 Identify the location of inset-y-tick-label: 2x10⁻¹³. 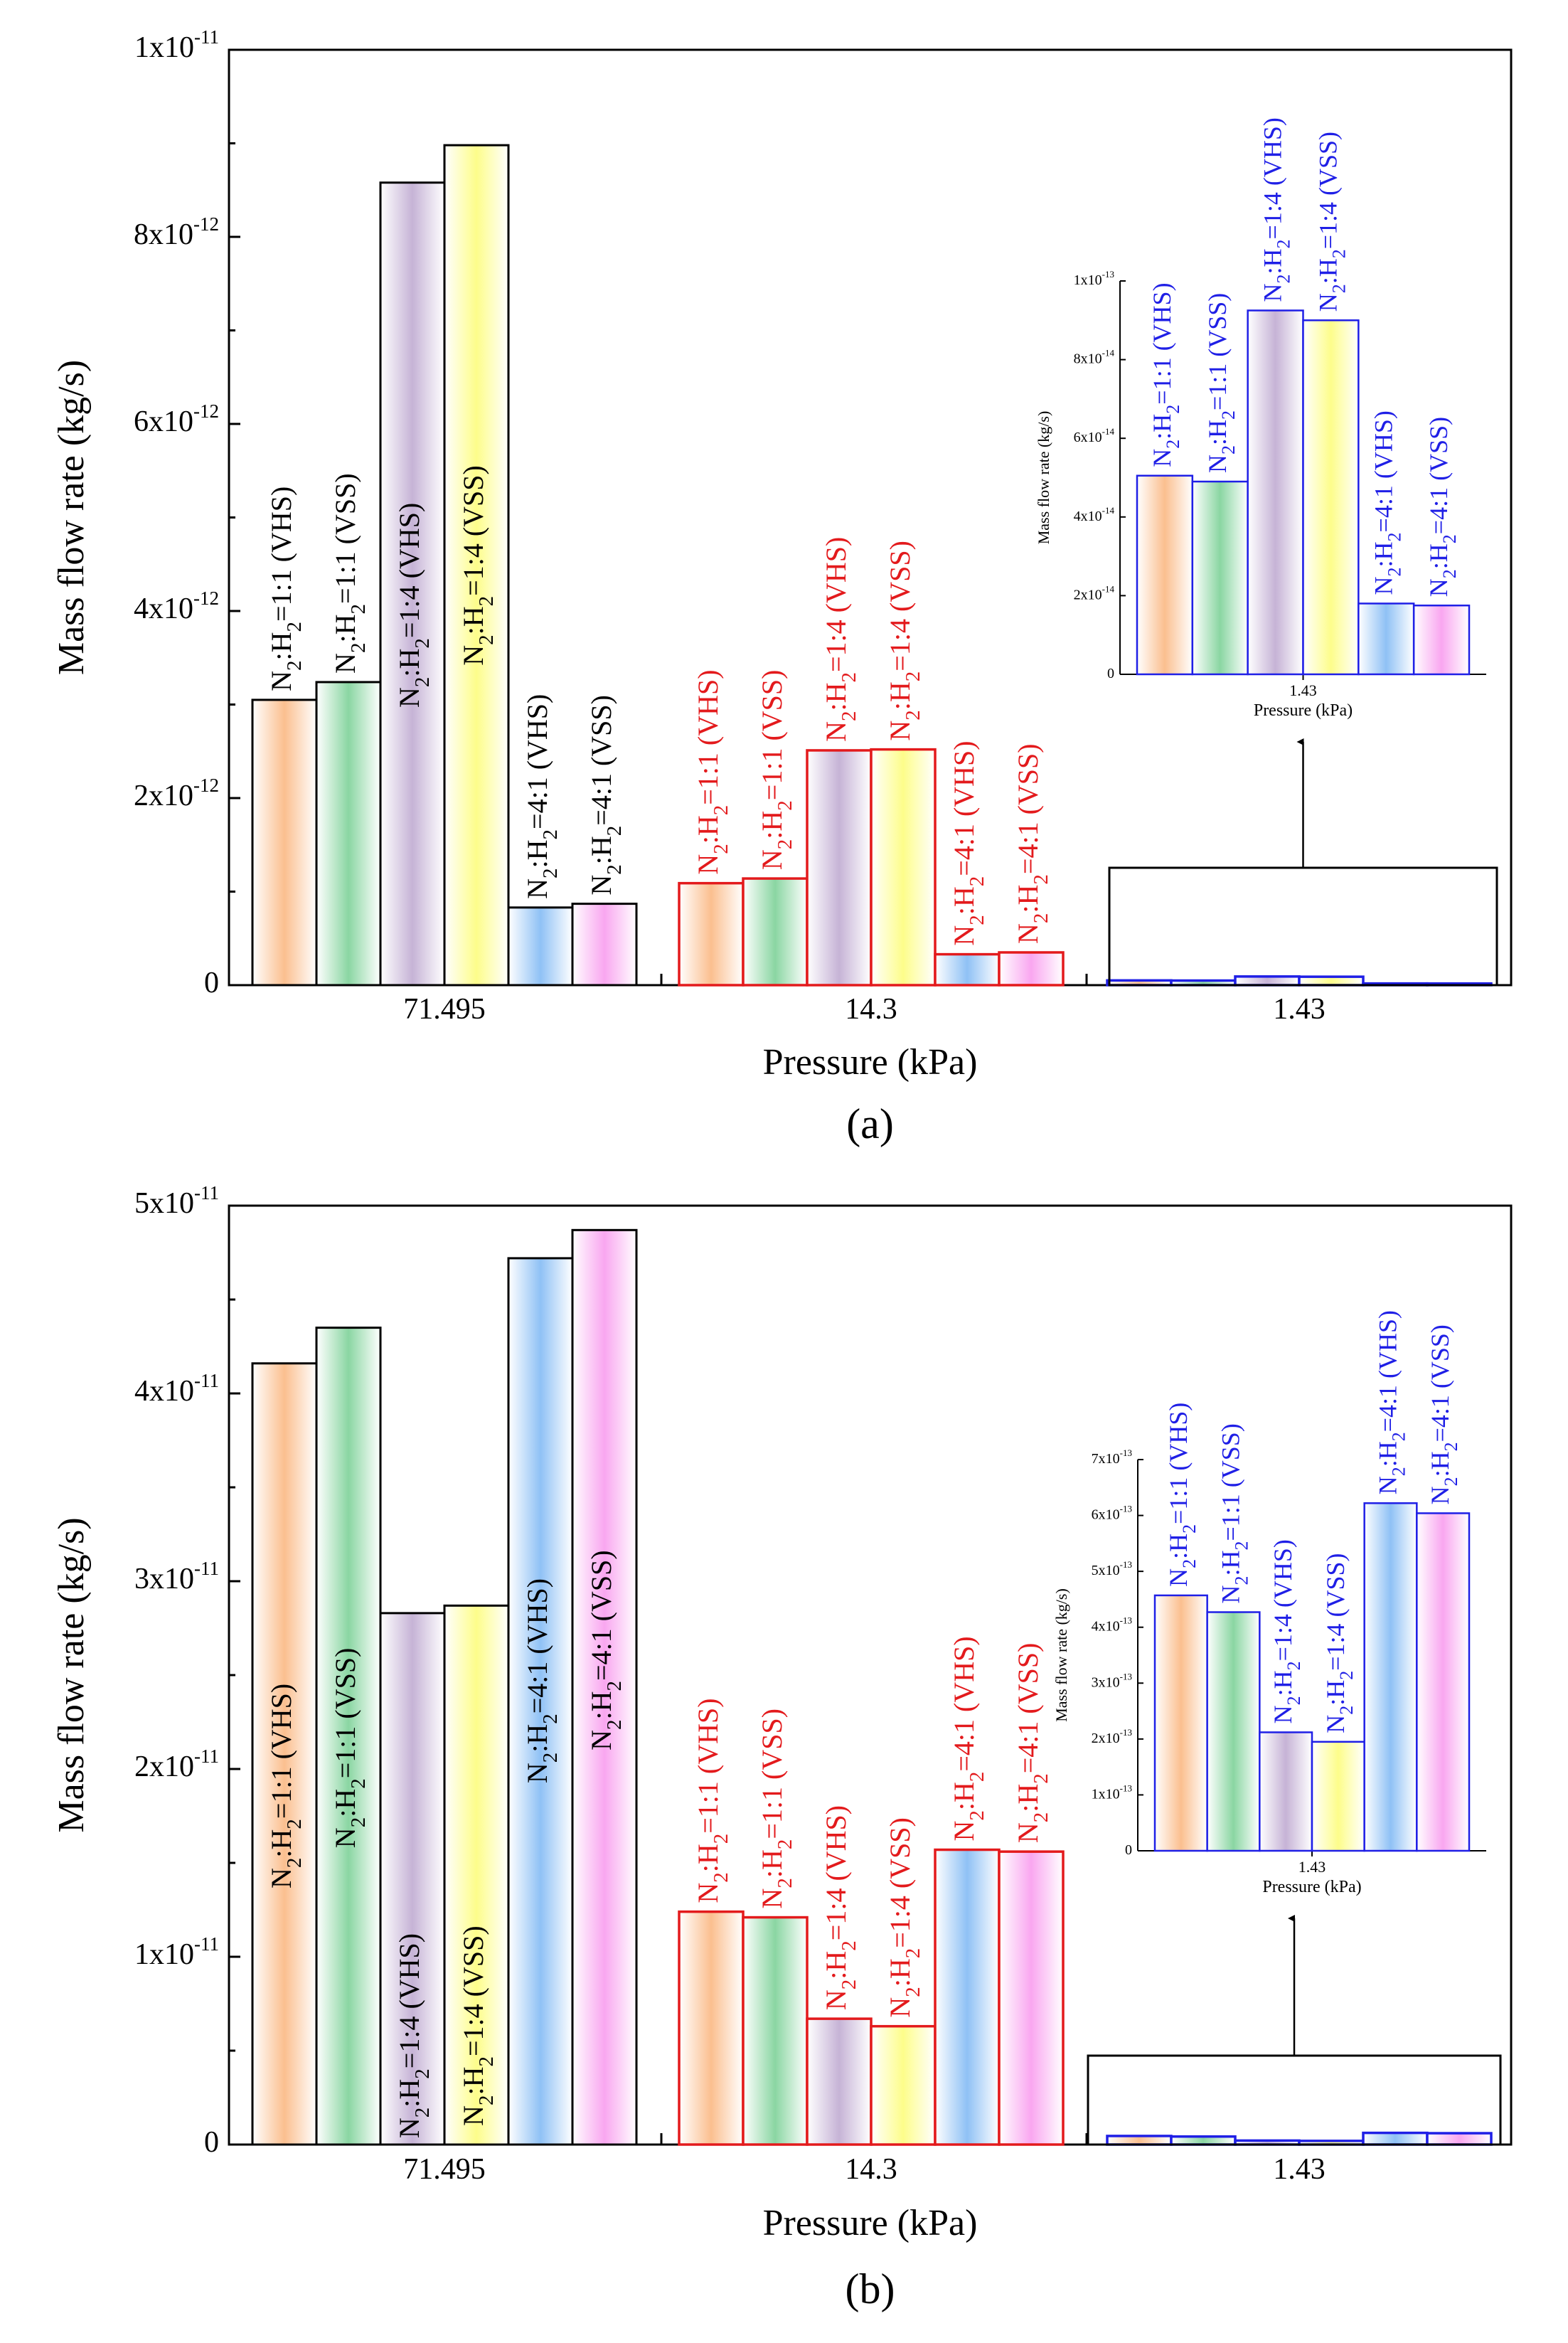
(1112, 1736).